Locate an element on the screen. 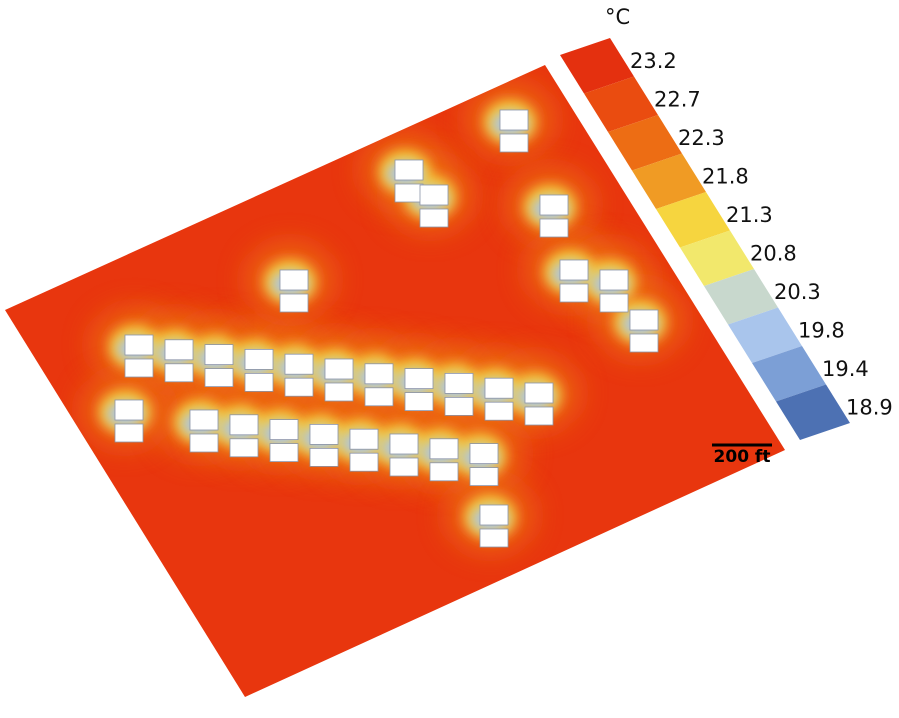 The height and width of the screenshot is (718, 899). legend-label: 21.8 is located at coordinates (725, 177).